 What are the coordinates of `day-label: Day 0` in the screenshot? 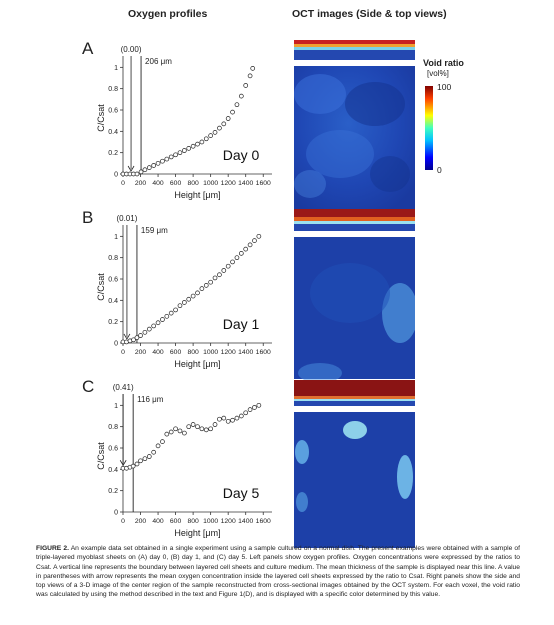 It's located at (241, 155).